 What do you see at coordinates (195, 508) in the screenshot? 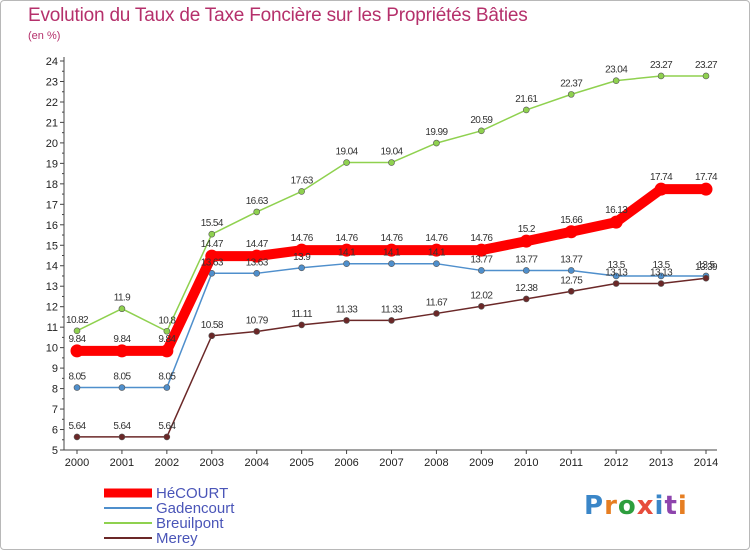
I see `legend-label-gadencourt: Gadencourt` at bounding box center [195, 508].